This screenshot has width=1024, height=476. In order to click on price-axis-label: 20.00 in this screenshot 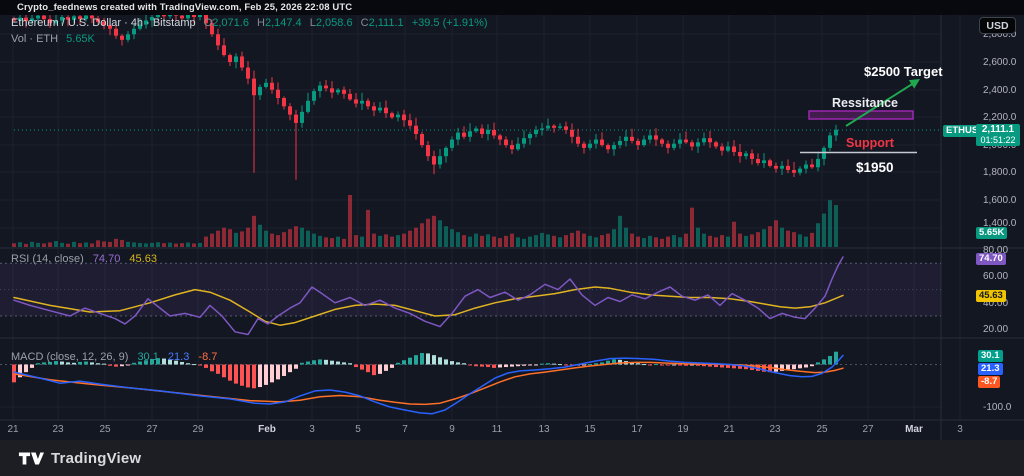, I will do `click(996, 329)`.